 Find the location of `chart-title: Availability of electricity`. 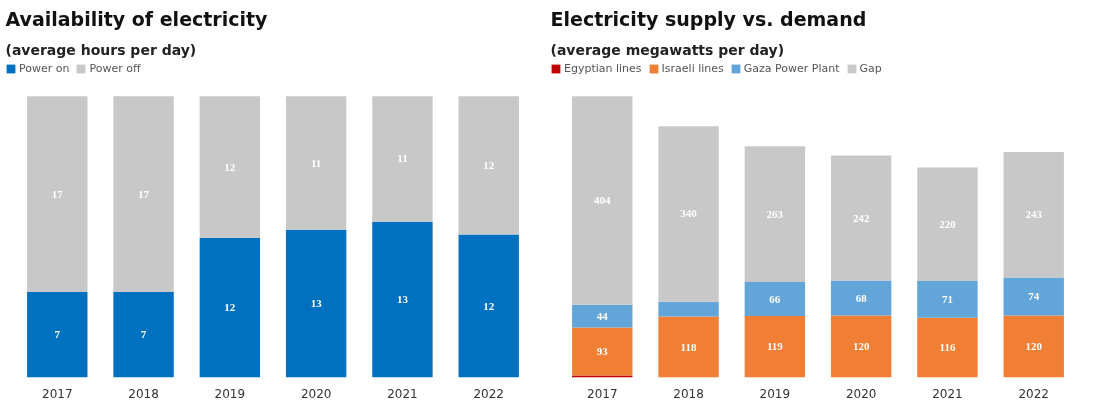

chart-title: Availability of electricity is located at coordinates (137, 18).